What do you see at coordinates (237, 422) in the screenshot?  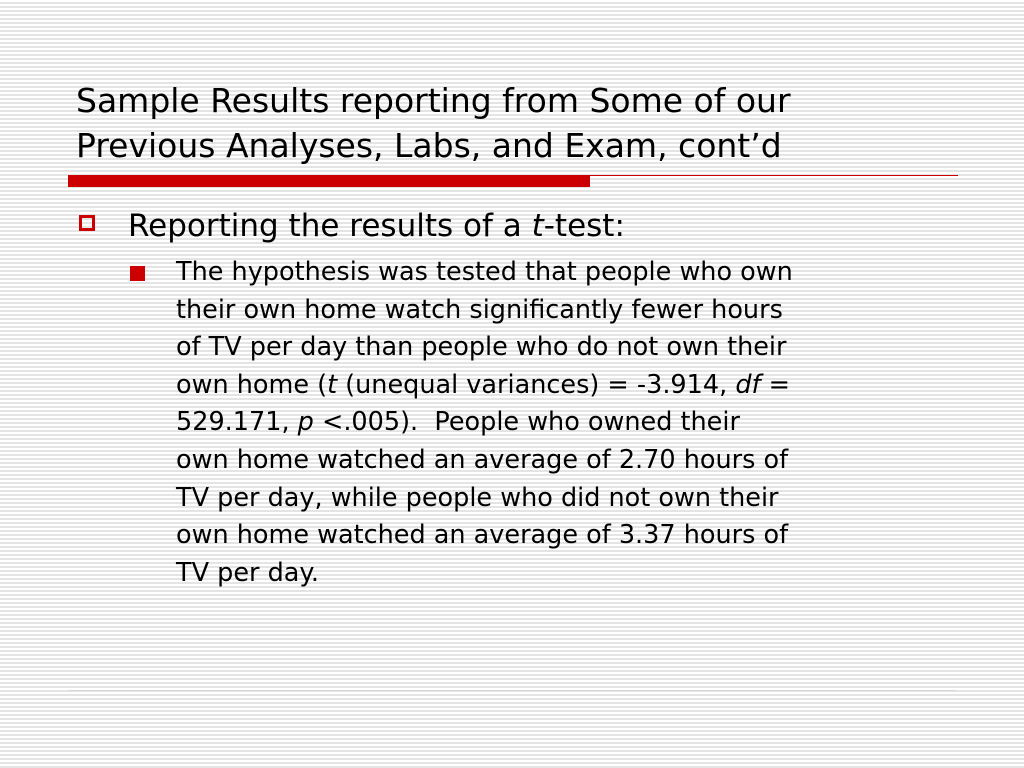 I see `text: 529.171,` at bounding box center [237, 422].